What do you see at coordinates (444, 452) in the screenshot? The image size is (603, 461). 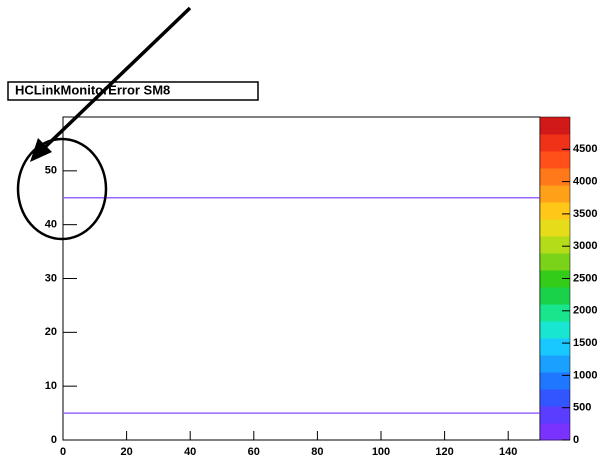 I see `x-tick-label: 120` at bounding box center [444, 452].